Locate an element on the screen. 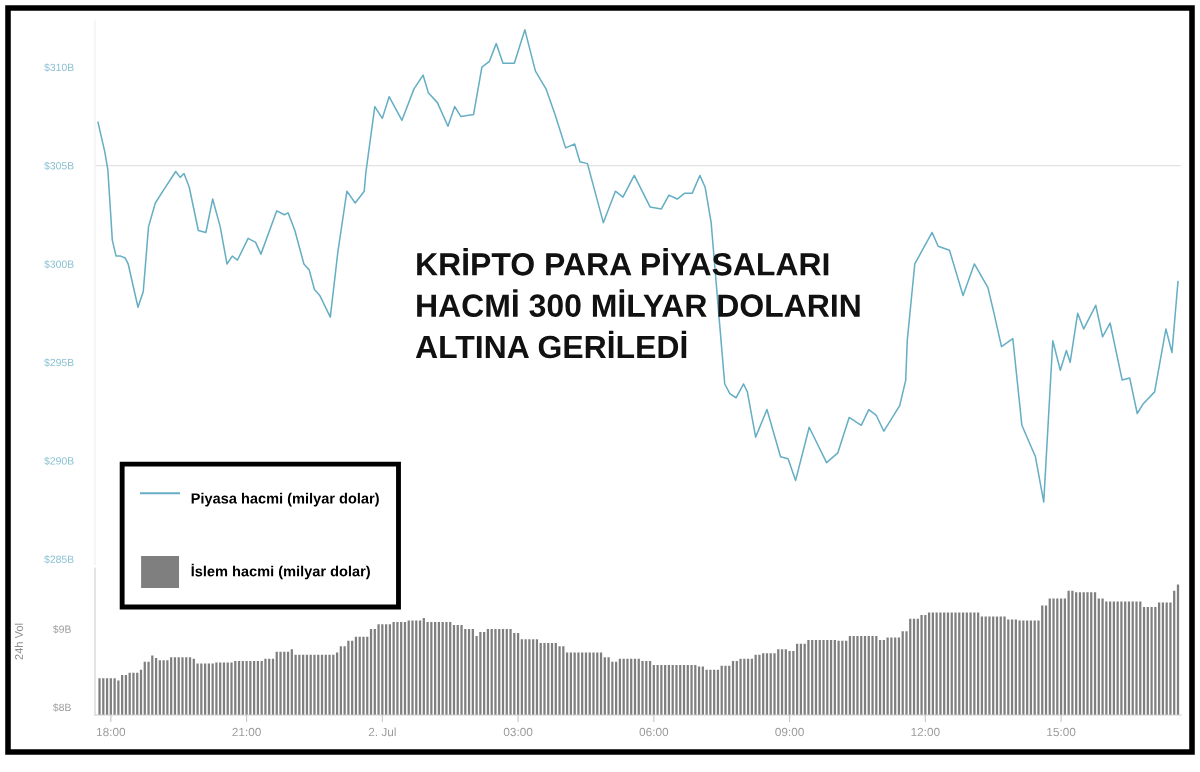 The height and width of the screenshot is (772, 1200). legend-label: İslem hacmi (milyar dolar) is located at coordinates (280, 571).